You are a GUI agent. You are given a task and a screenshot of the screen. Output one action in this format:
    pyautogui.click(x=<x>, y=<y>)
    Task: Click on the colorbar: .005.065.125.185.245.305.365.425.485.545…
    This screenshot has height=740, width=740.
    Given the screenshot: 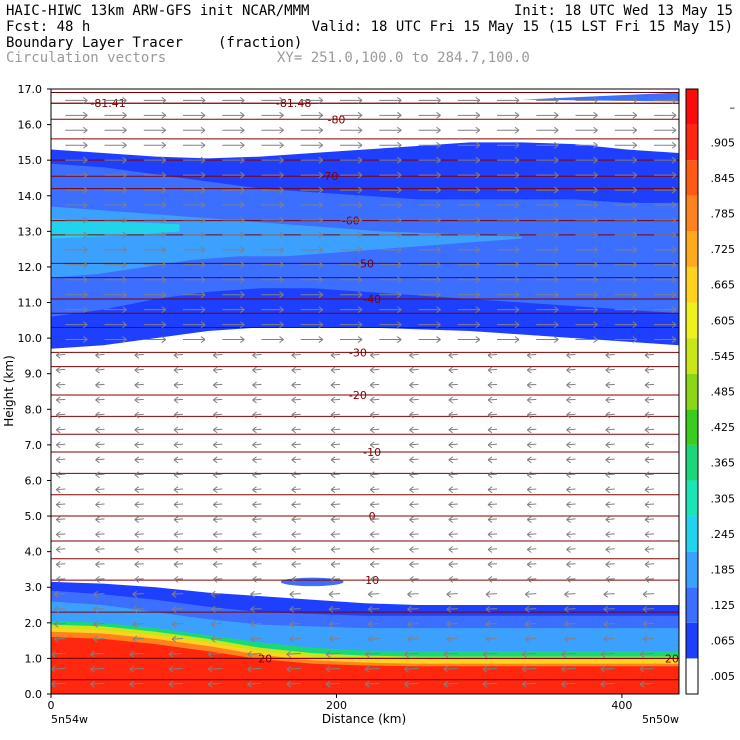 What is the action you would take?
    pyautogui.click(x=710, y=391)
    